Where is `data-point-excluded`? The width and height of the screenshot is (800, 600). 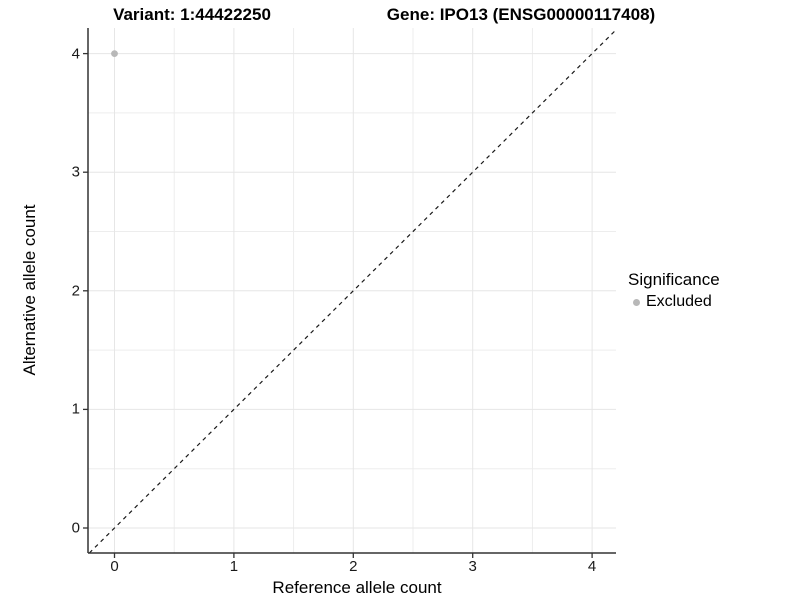
data-point-excluded is located at coordinates (114, 53).